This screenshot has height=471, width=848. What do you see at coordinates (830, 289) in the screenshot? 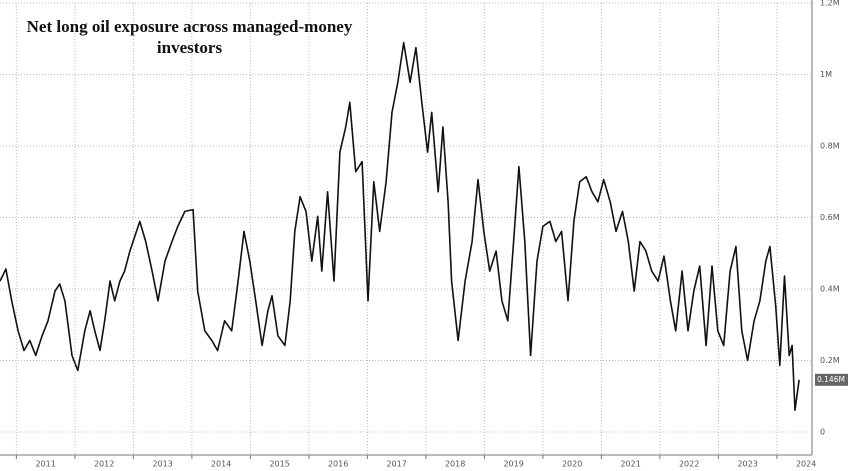
I see `y-tick-label: 0.4M` at bounding box center [830, 289].